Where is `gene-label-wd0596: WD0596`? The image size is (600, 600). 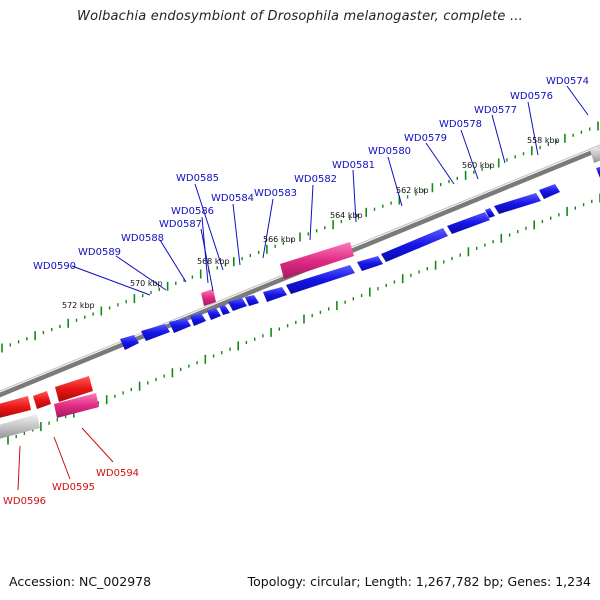
gene-label-wd0596: WD0596 is located at coordinates (24, 501).